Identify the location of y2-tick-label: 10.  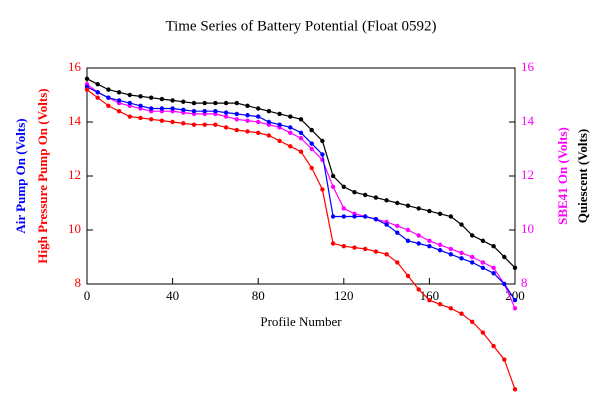
(527, 228).